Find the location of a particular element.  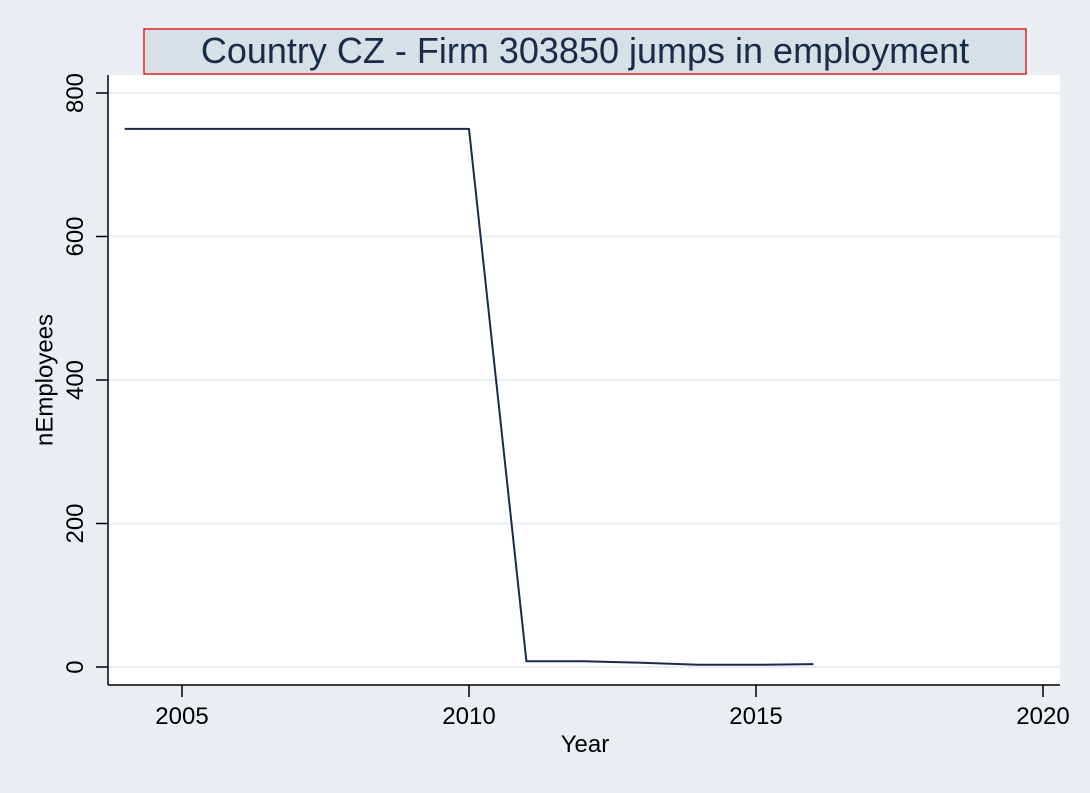

title-box is located at coordinates (585, 51).